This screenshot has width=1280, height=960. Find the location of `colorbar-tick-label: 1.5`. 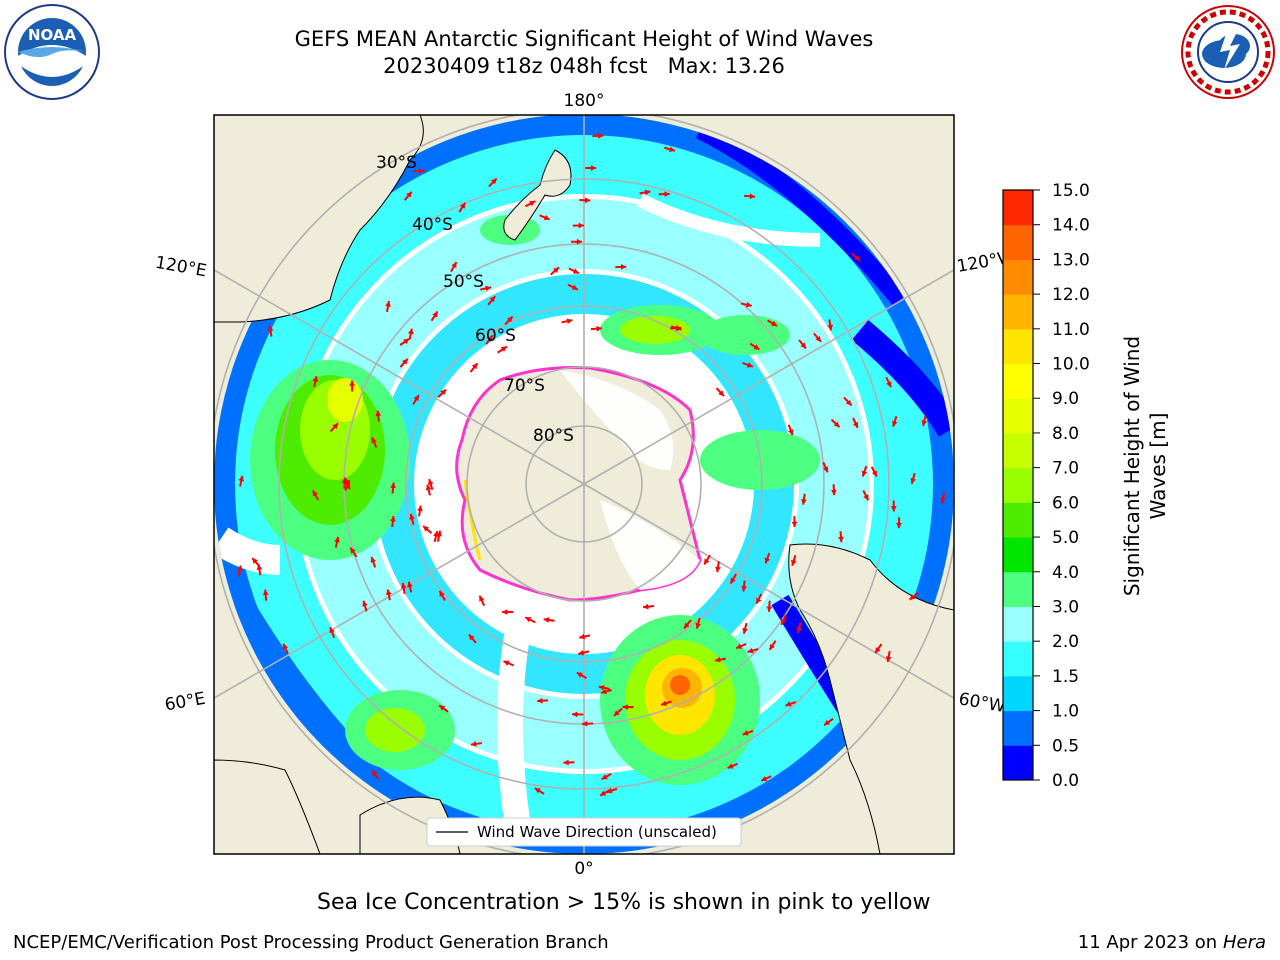

colorbar-tick-label: 1.5 is located at coordinates (1065, 677).